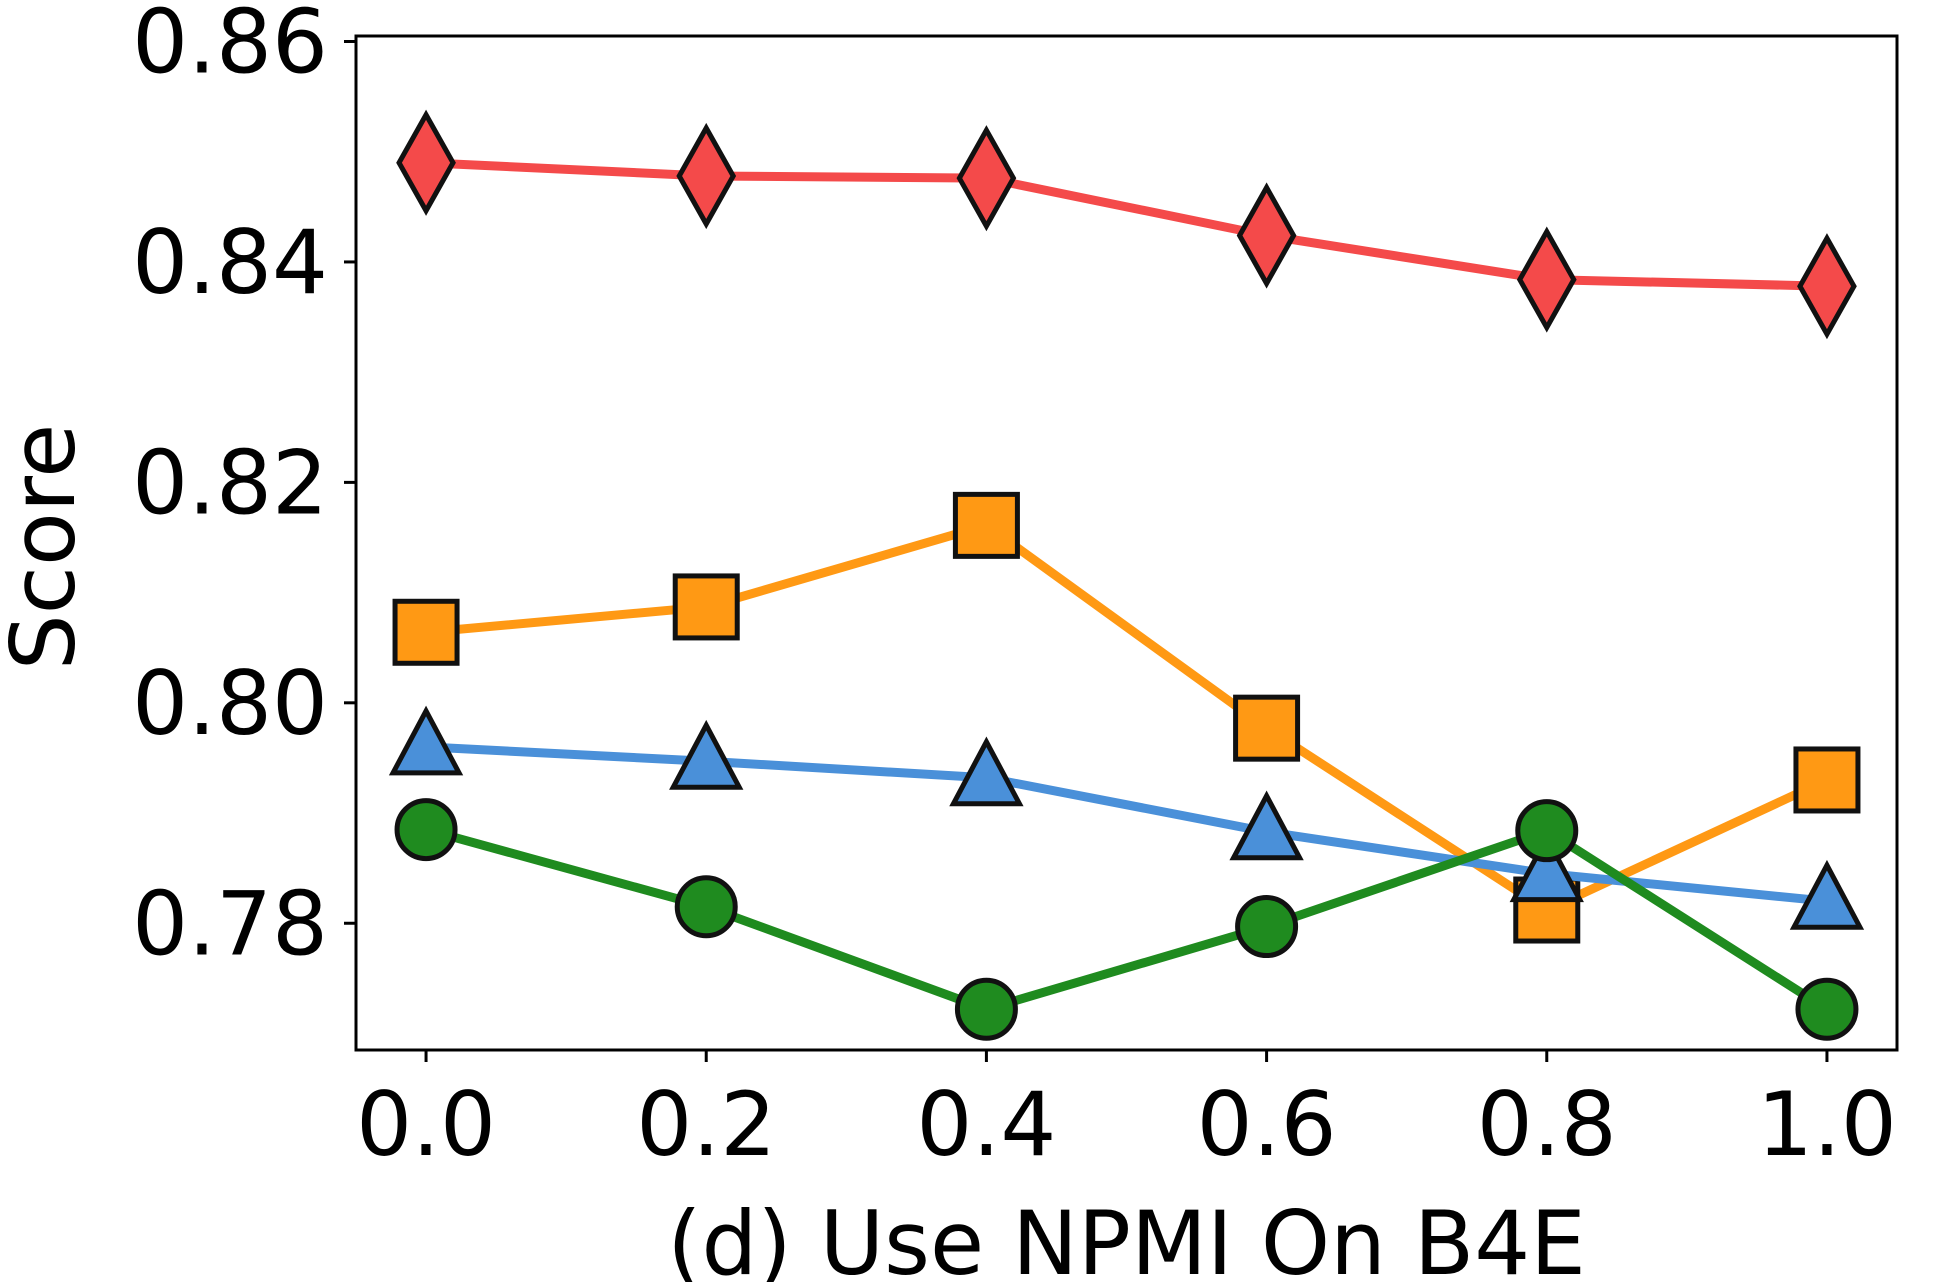  I want to click on x-axis-label: (d) Use NPMI On B4E, so click(1126, 1237).